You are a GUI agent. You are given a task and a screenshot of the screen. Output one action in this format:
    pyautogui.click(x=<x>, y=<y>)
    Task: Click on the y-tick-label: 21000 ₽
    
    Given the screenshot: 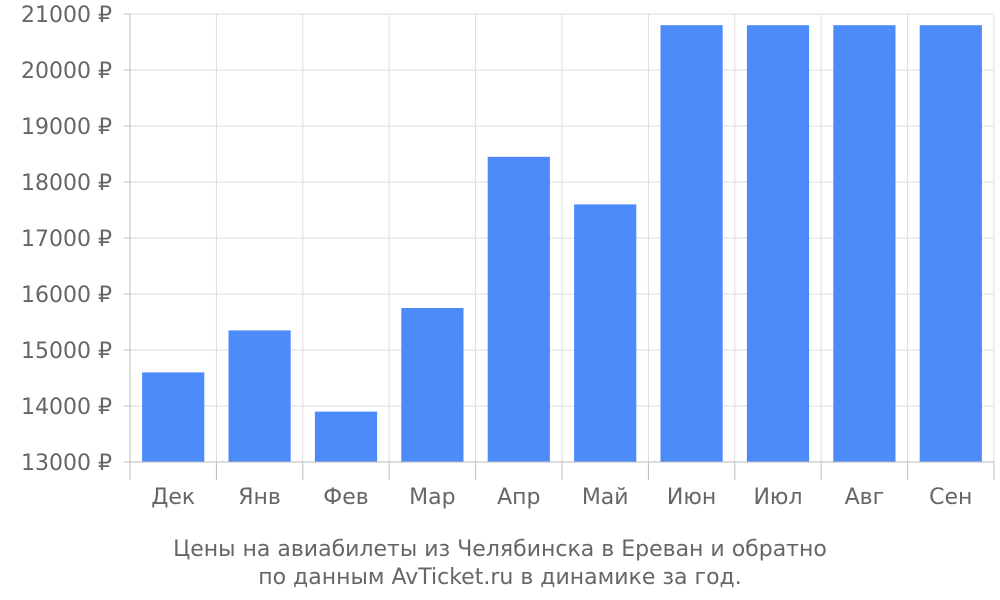 What is the action you would take?
    pyautogui.click(x=66, y=15)
    